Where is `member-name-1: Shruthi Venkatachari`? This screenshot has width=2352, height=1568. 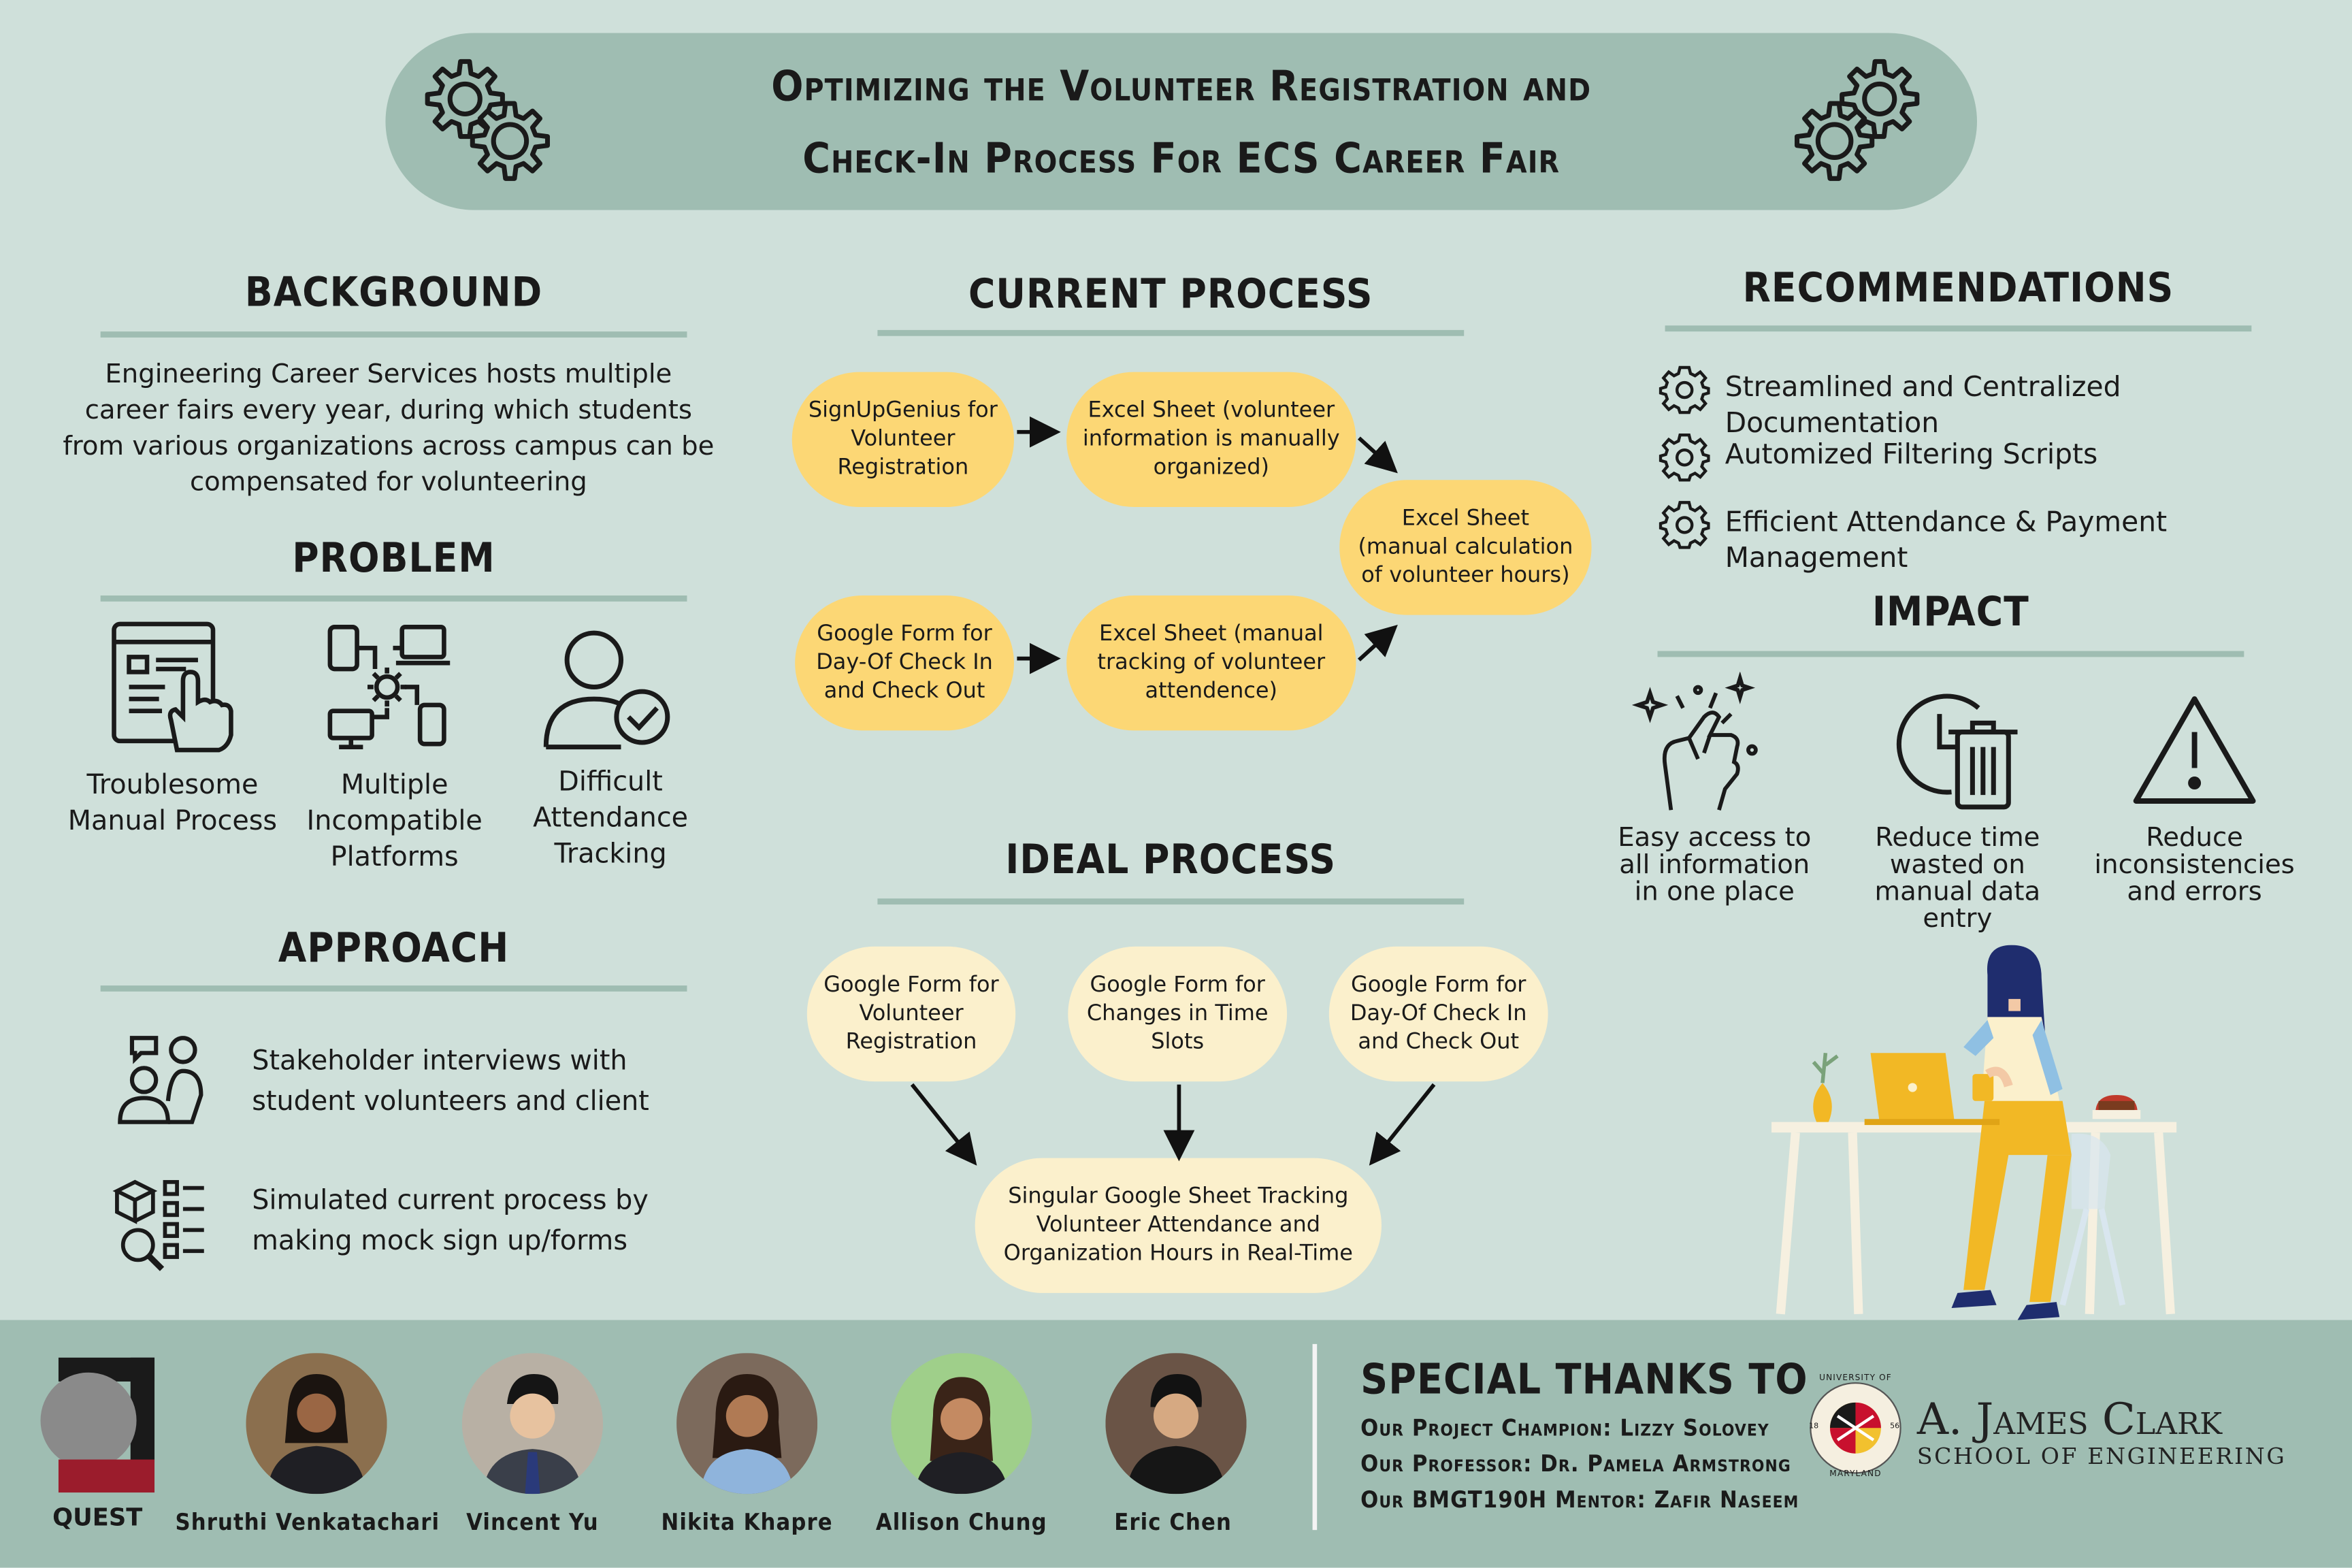
member-name-1: Shruthi Venkatachari is located at coordinates (308, 1523).